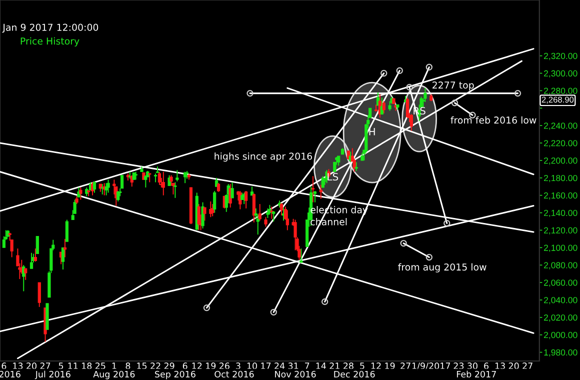  I want to click on y-tick-label: 2,020.00, so click(561, 318).